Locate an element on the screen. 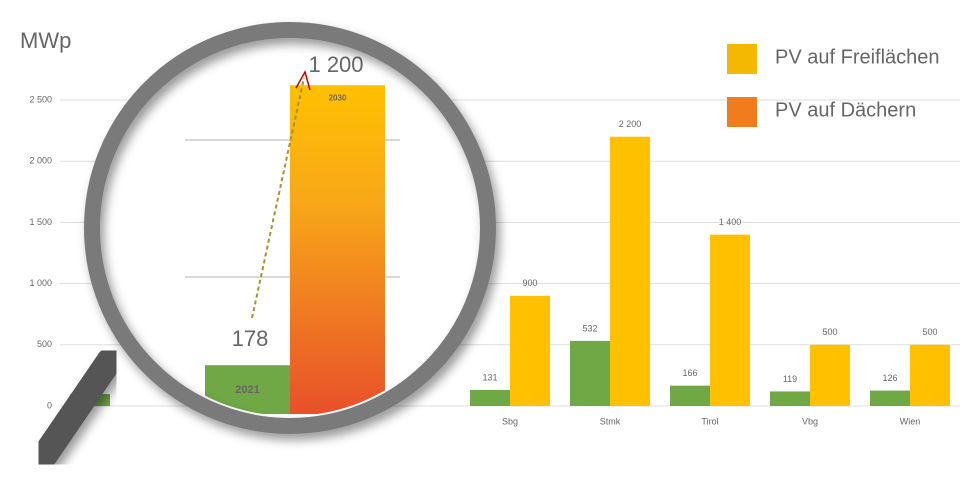  y-tick-label: 0 is located at coordinates (49, 405).